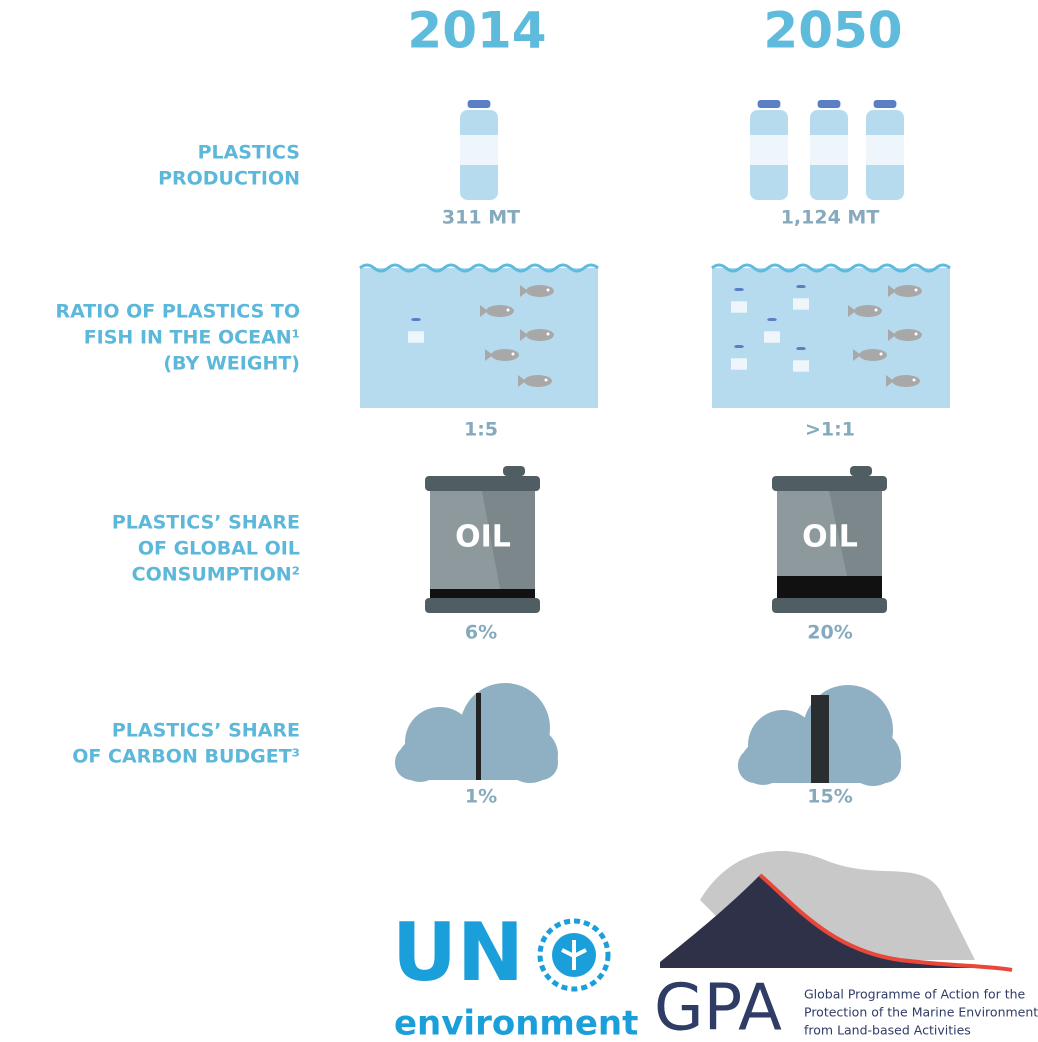 Image resolution: width=1038 pixels, height=1042 pixels. I want to click on year: 2014, so click(476, 31).